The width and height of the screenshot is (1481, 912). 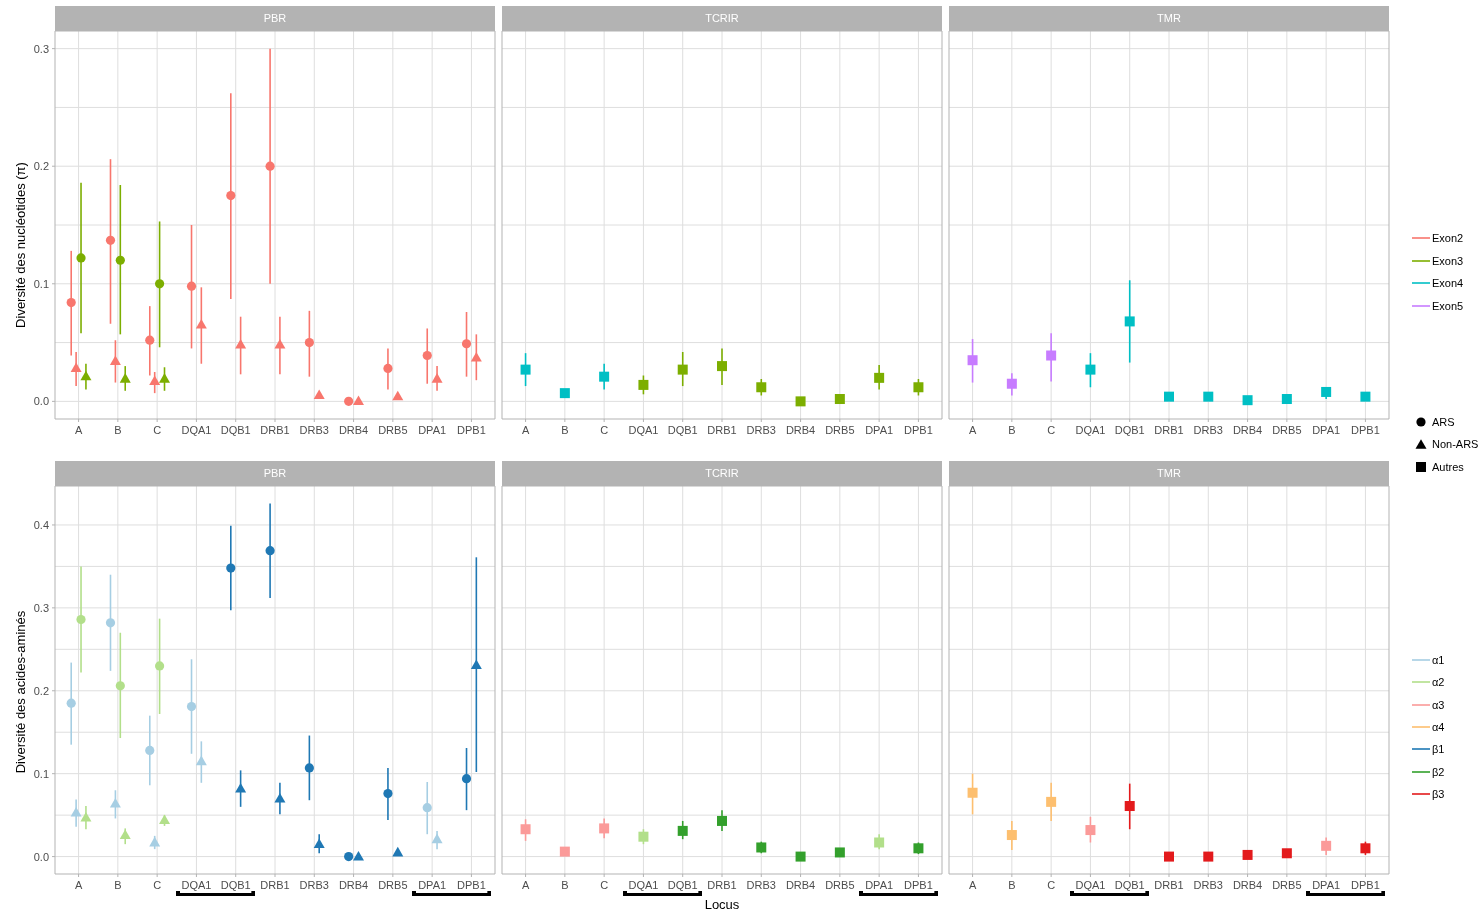 What do you see at coordinates (1448, 260) in the screenshot?
I see `legend-label: Exon3` at bounding box center [1448, 260].